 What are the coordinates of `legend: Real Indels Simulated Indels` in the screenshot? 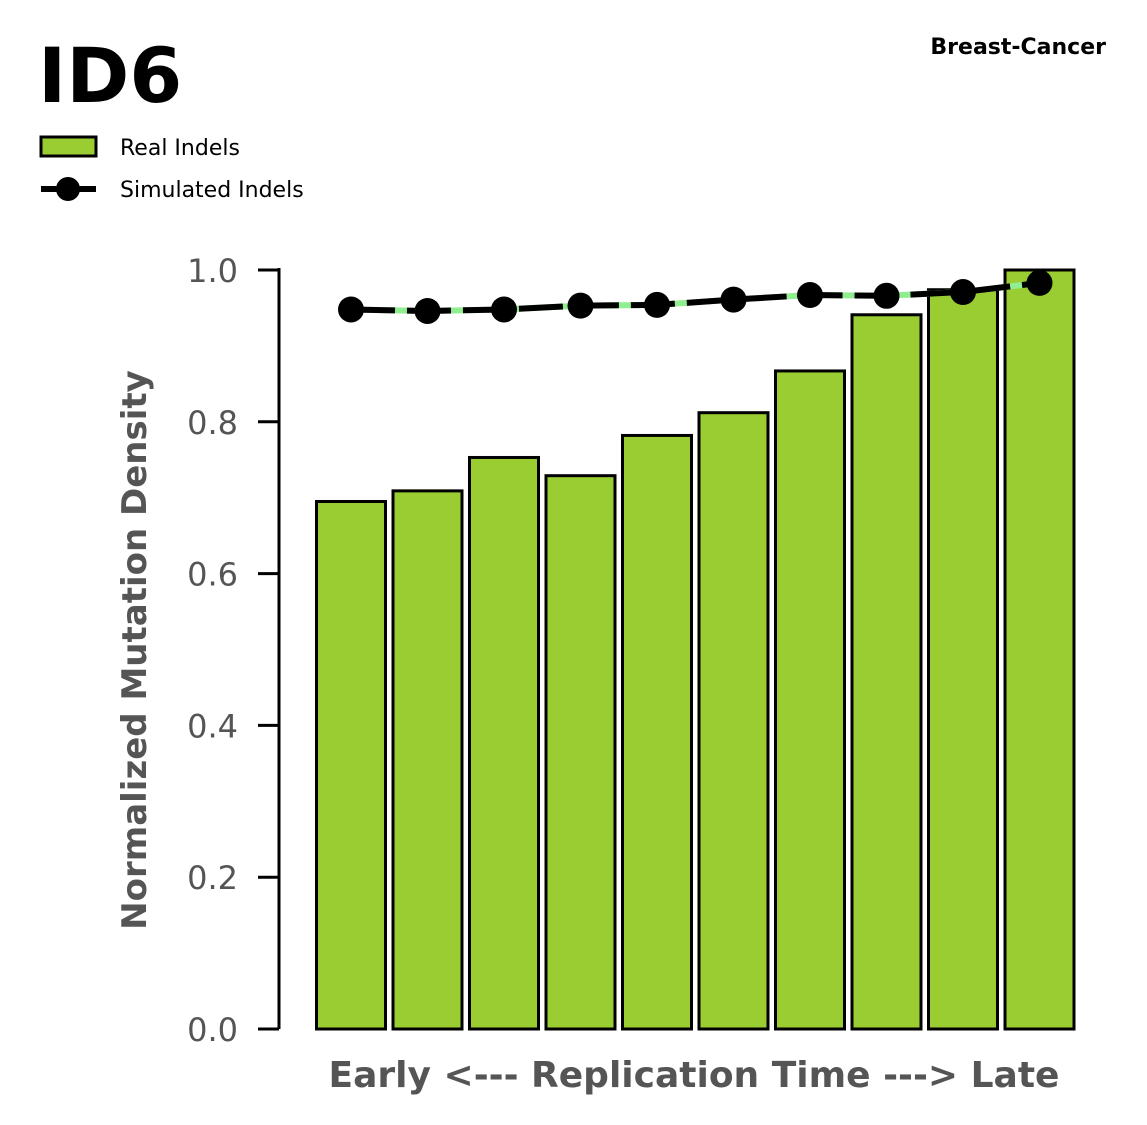 It's located at (171, 169).